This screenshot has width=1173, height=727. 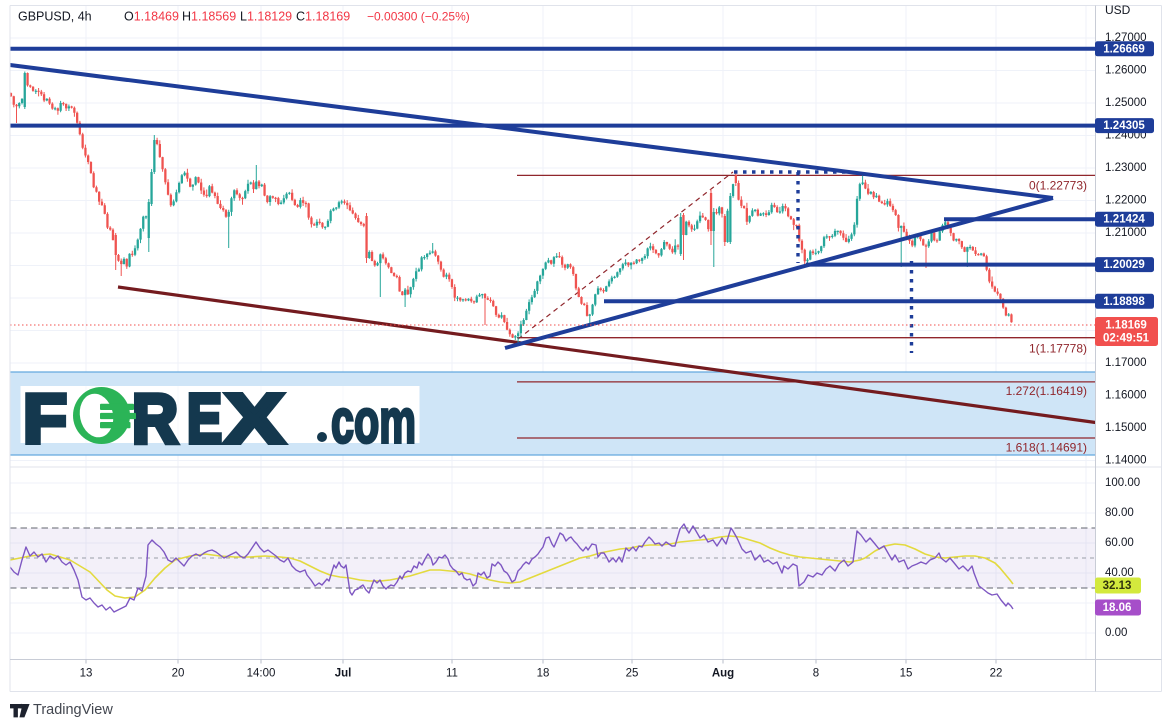 I want to click on svg-text: R, so click(x=155, y=419).